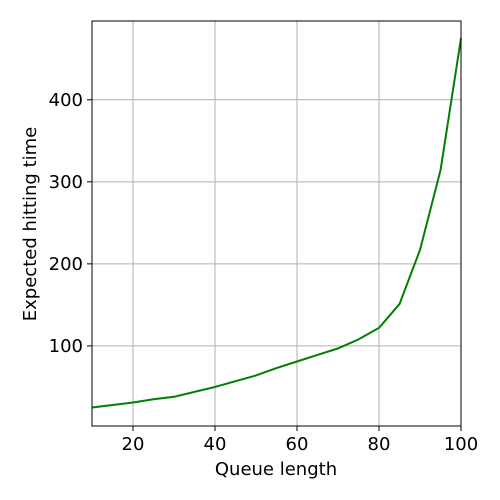 Image resolution: width=500 pixels, height=500 pixels. Describe the element at coordinates (30, 224) in the screenshot. I see `y-axis-label: Expected hitting time` at that location.